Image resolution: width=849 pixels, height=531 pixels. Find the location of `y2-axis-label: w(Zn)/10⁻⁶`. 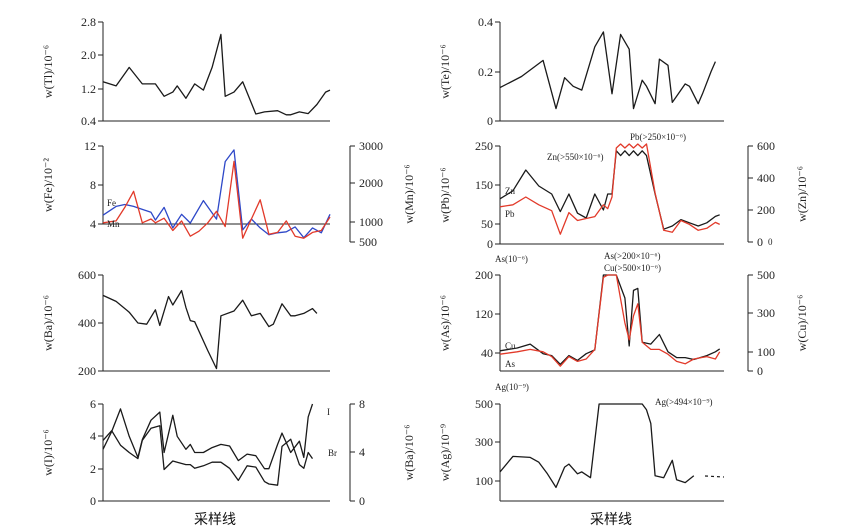

y2-axis-label: w(Zn)/10⁻⁶ is located at coordinates (802, 194).